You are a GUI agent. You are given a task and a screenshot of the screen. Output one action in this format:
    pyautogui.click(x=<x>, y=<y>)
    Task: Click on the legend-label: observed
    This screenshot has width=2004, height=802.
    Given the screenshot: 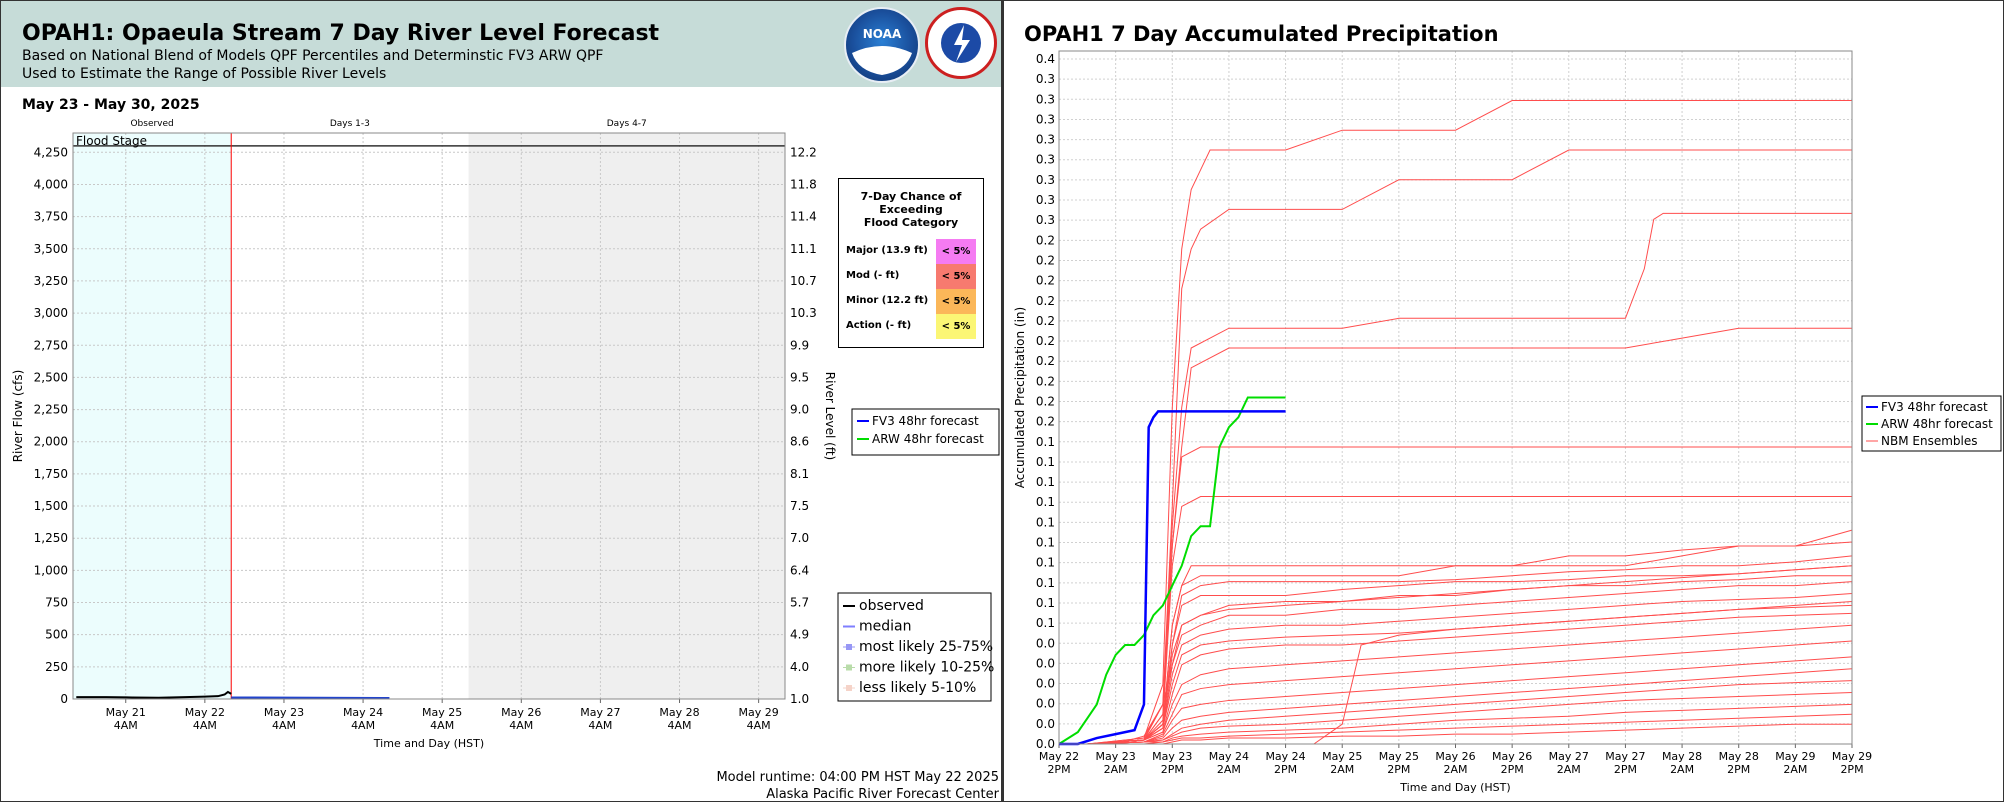 What is the action you would take?
    pyautogui.click(x=891, y=606)
    